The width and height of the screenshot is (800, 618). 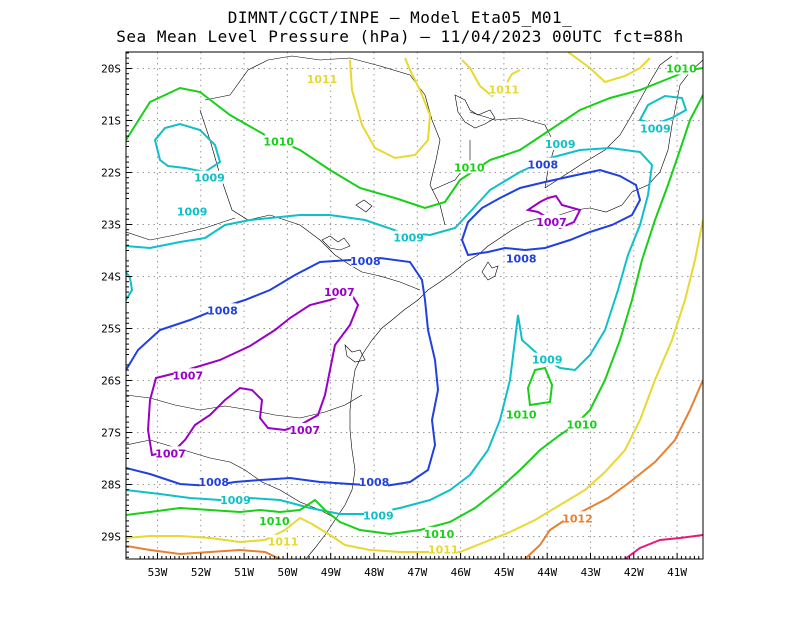 I want to click on x-tick-label: 47W, so click(x=417, y=572).